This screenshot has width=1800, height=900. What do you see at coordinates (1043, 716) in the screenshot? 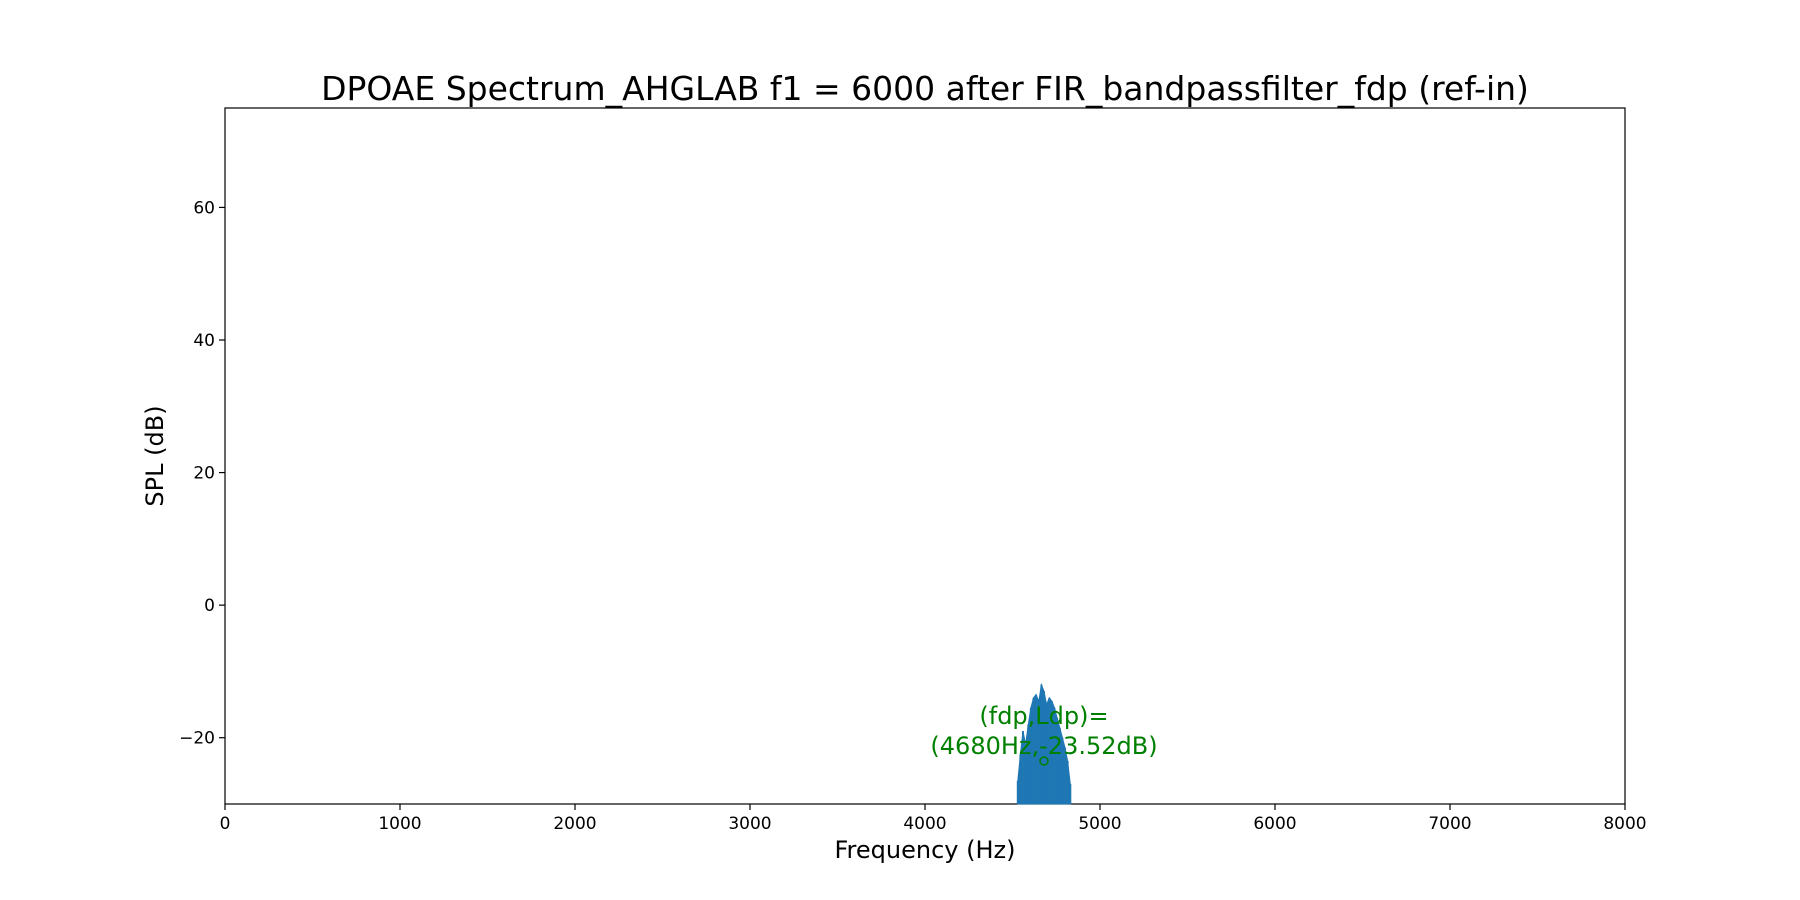
I see `annotation-line-1: (fdp,Ldp)=` at bounding box center [1043, 716].